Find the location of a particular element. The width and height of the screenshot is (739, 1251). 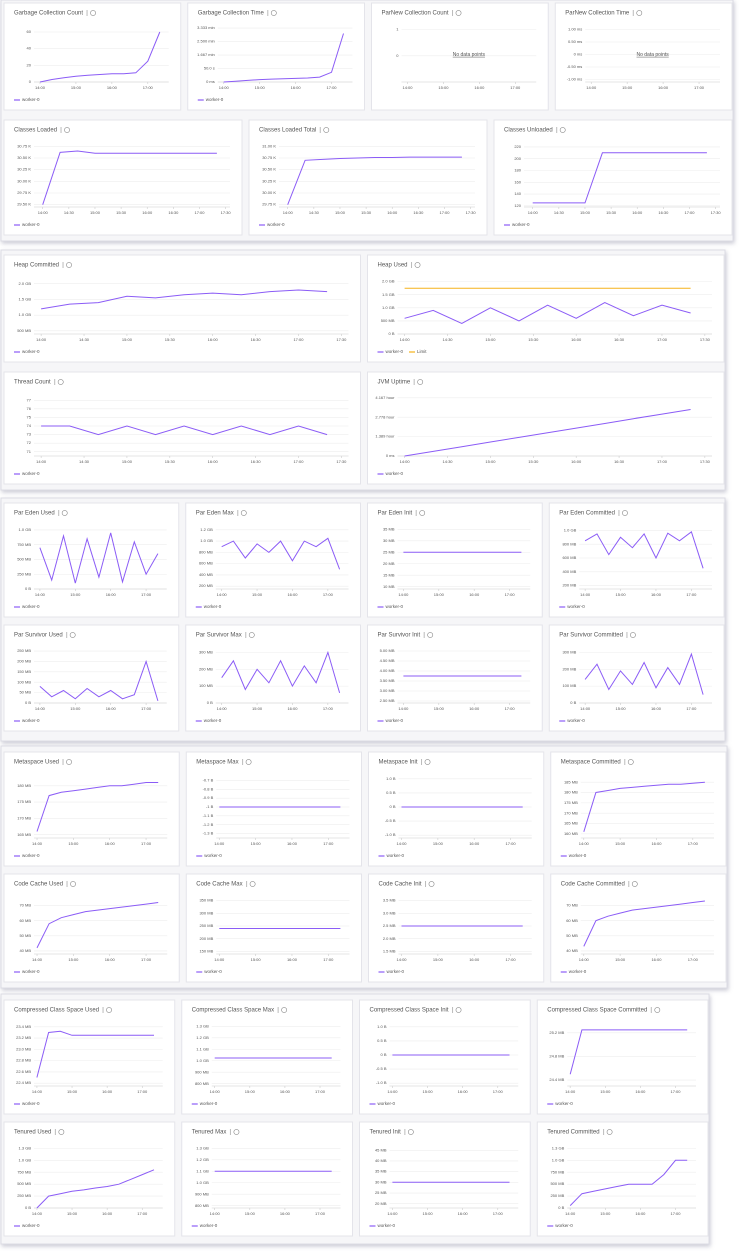

y-tick-label: 23.0 MB is located at coordinates (23, 1048).